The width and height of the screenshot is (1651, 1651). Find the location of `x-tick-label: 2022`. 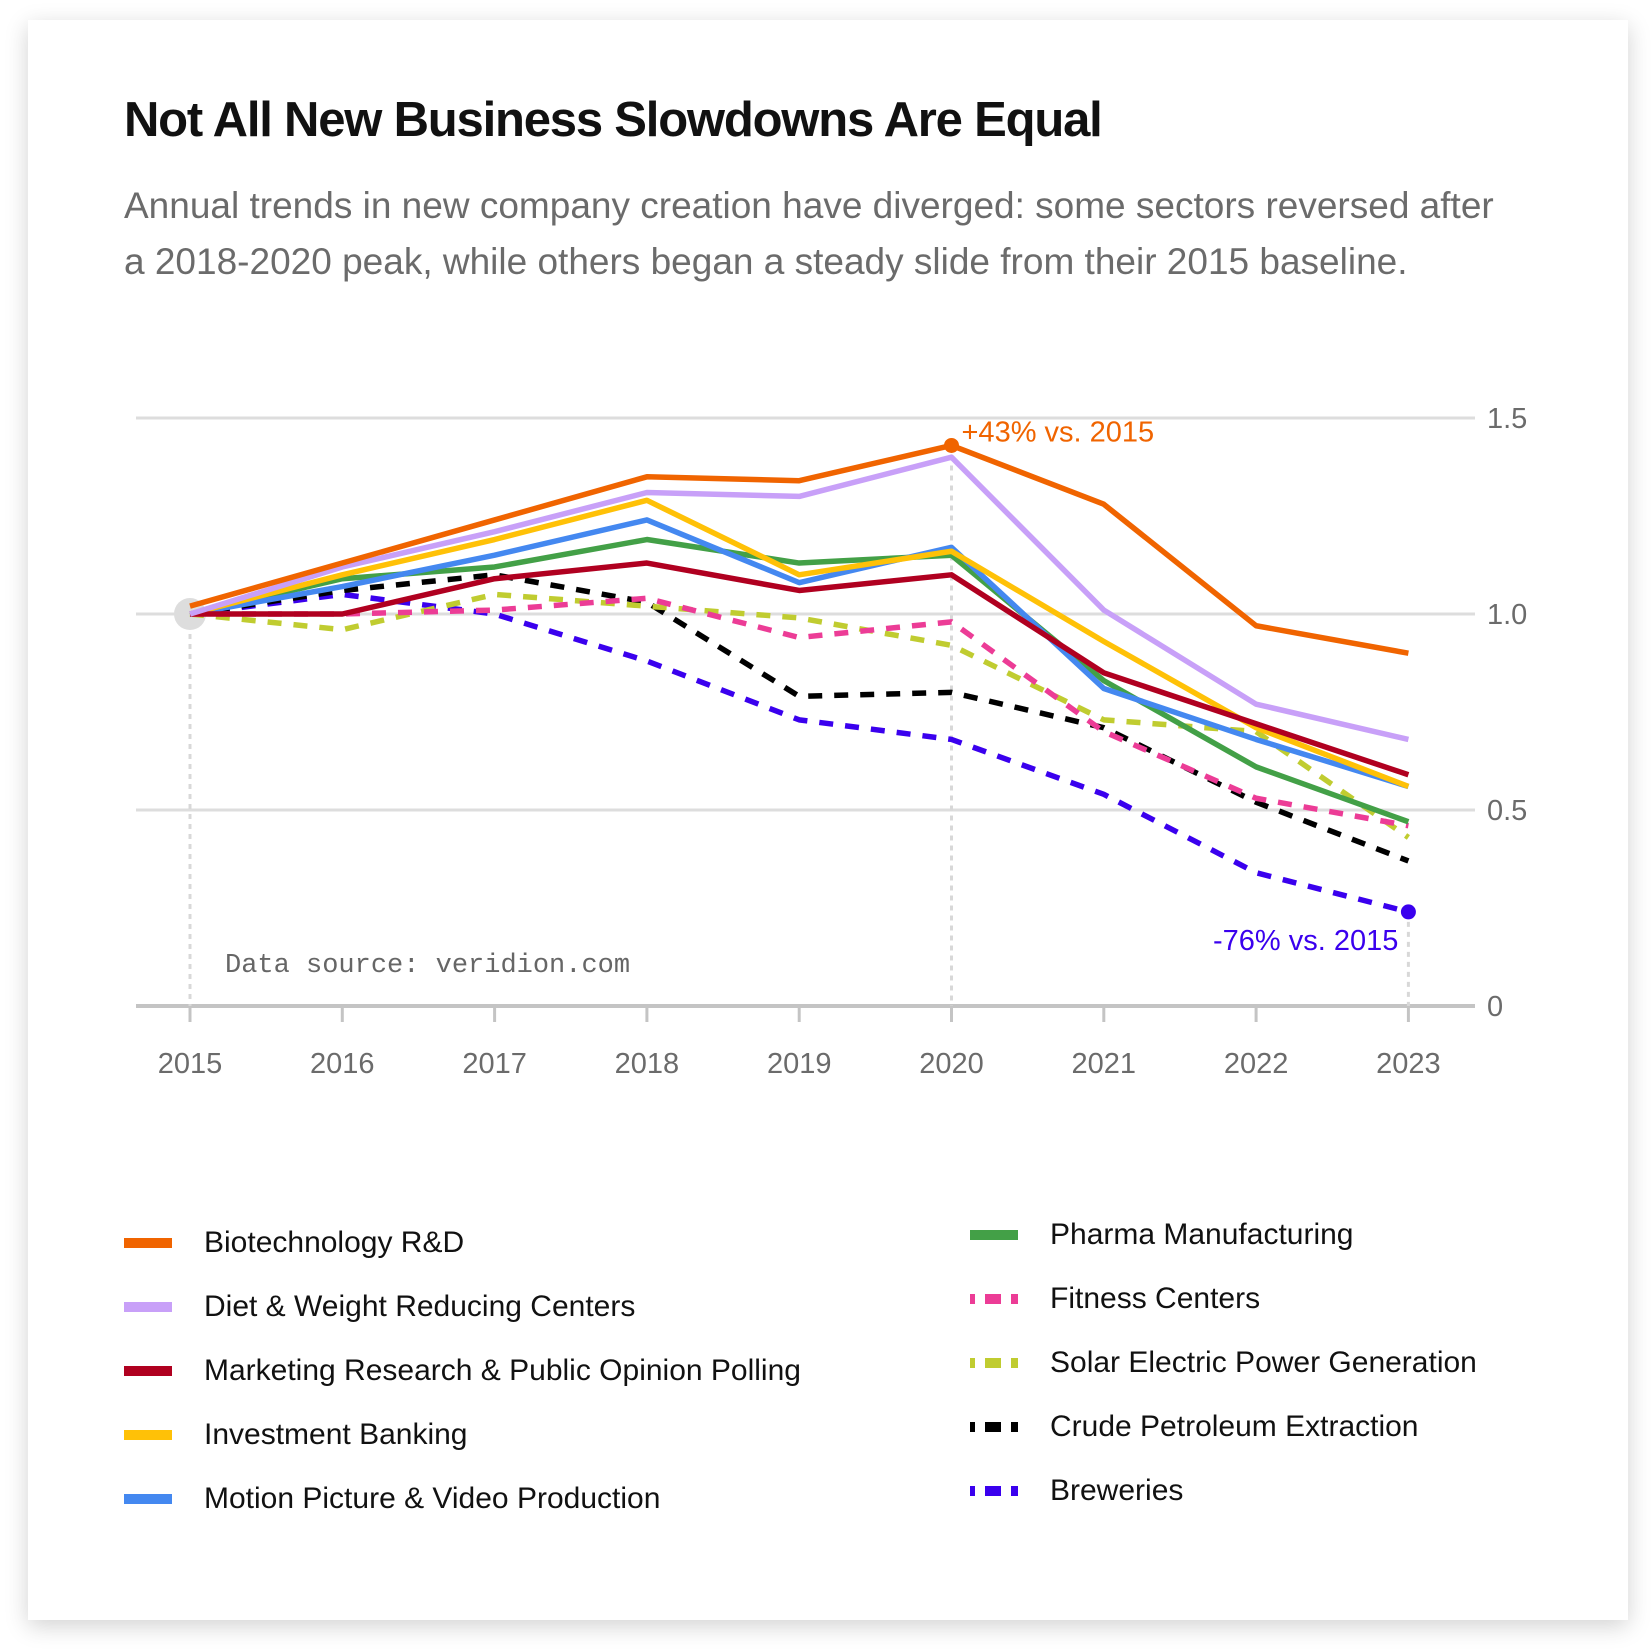

x-tick-label: 2022 is located at coordinates (1256, 1064).